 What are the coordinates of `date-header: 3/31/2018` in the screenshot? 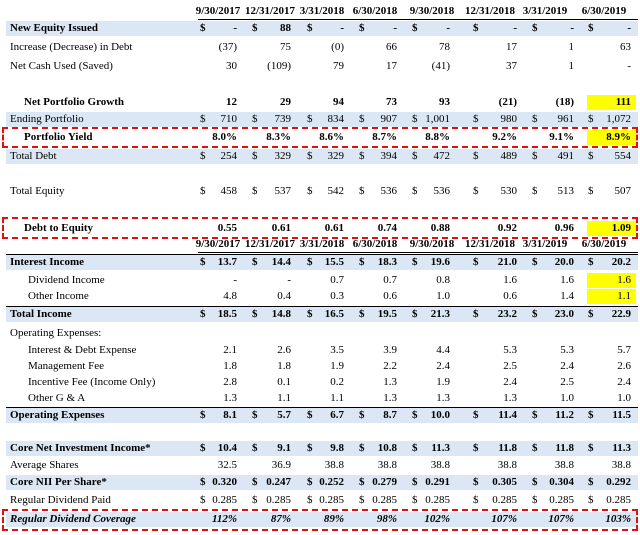 It's located at (322, 11).